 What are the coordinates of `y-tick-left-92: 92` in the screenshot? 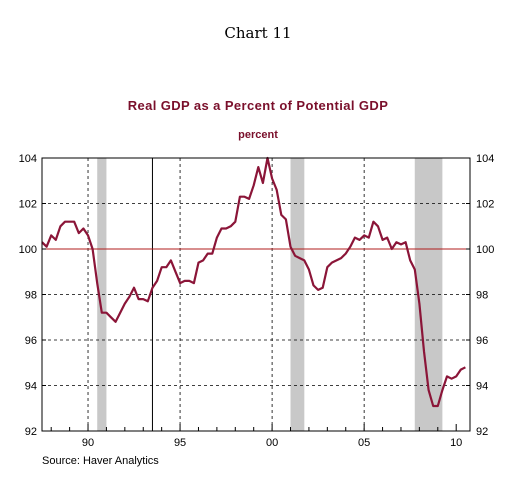 It's located at (31, 432).